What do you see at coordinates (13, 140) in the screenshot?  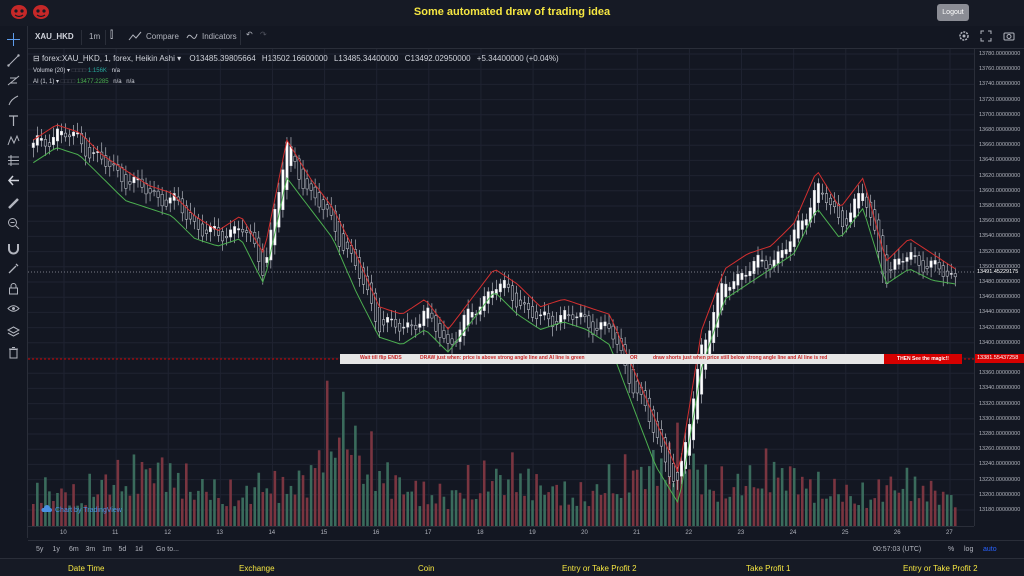 I see `pattern-icon` at bounding box center [13, 140].